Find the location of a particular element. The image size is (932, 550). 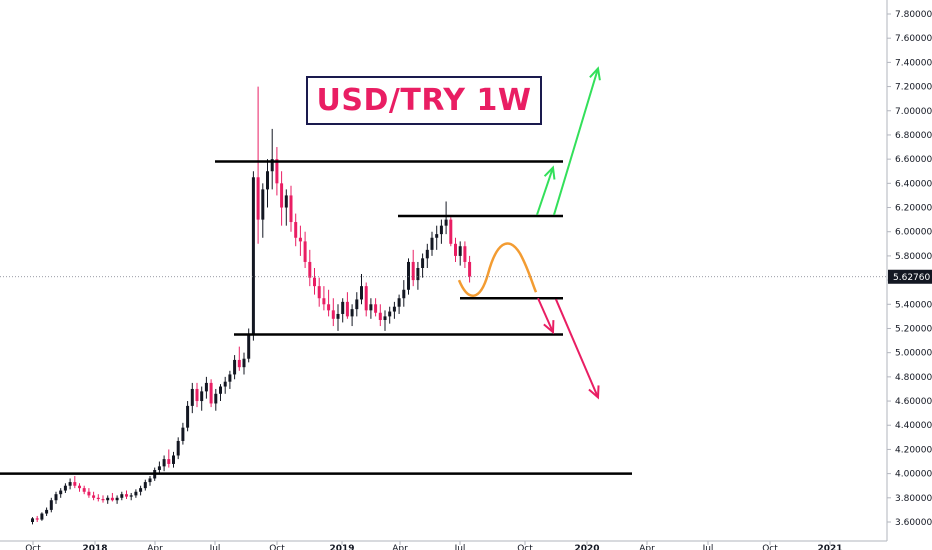

bullish-arrow-long is located at coordinates (576, 142).